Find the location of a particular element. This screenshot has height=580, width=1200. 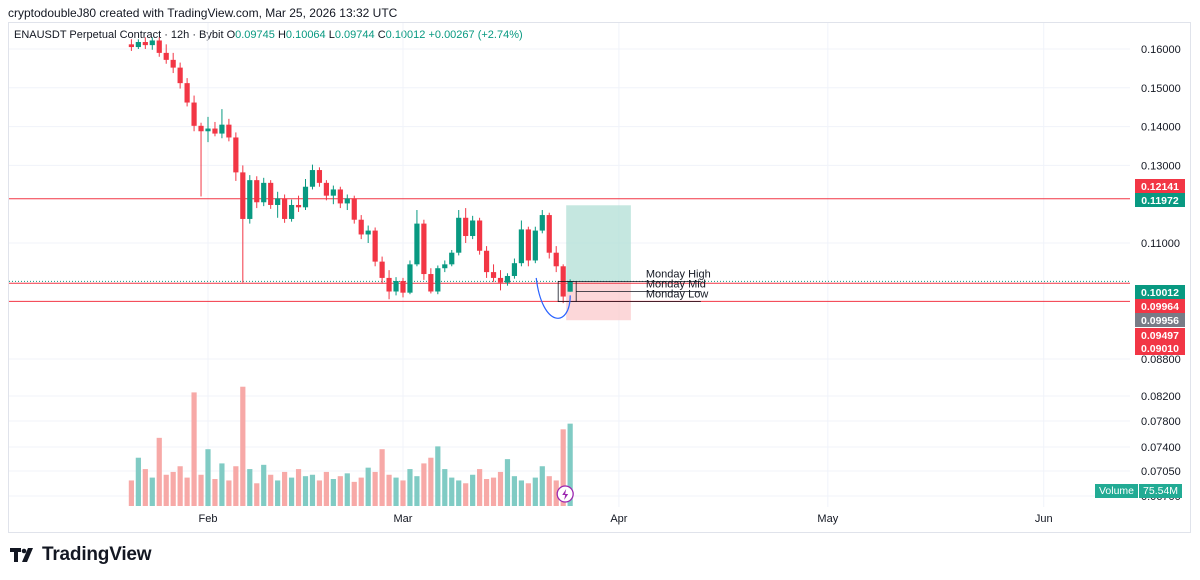

price-tick-label: 0.07400 is located at coordinates (1161, 448).